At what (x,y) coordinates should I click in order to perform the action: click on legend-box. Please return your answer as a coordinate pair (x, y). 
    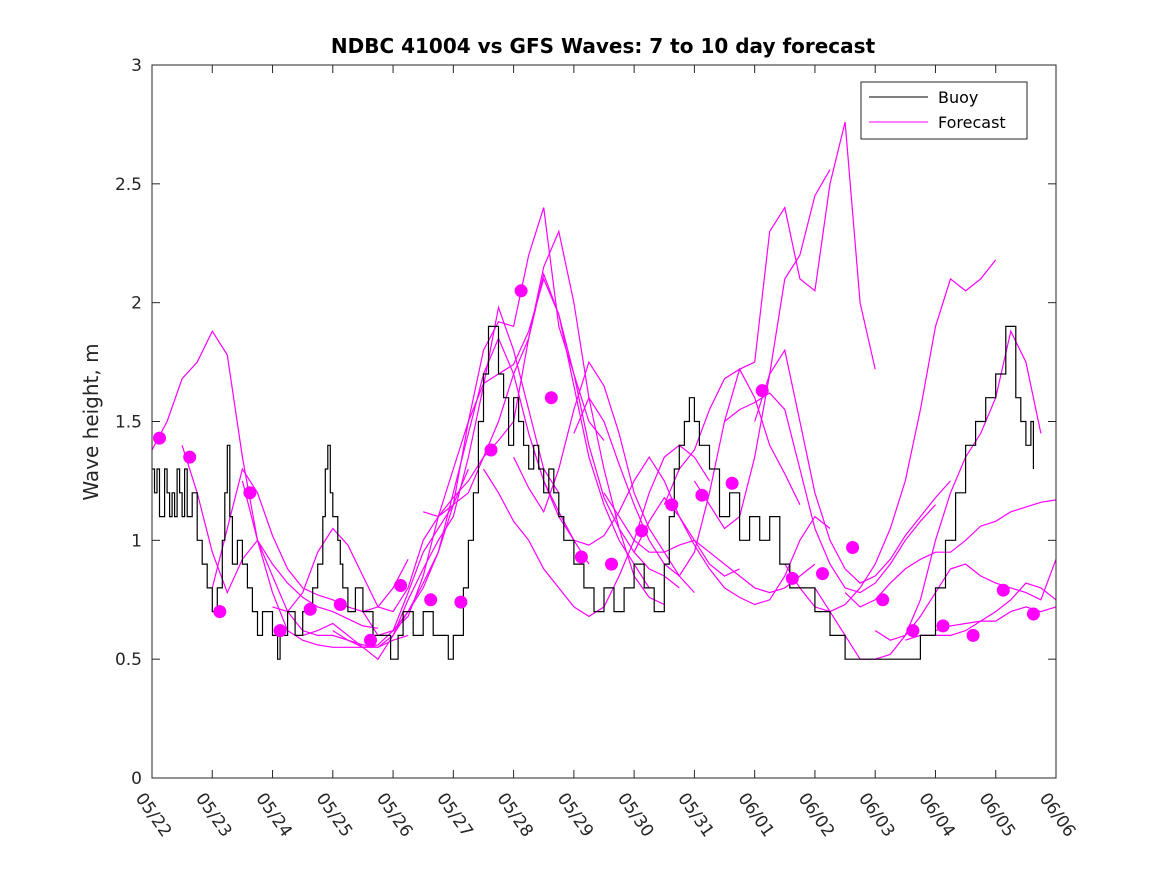
    Looking at the image, I should click on (944, 110).